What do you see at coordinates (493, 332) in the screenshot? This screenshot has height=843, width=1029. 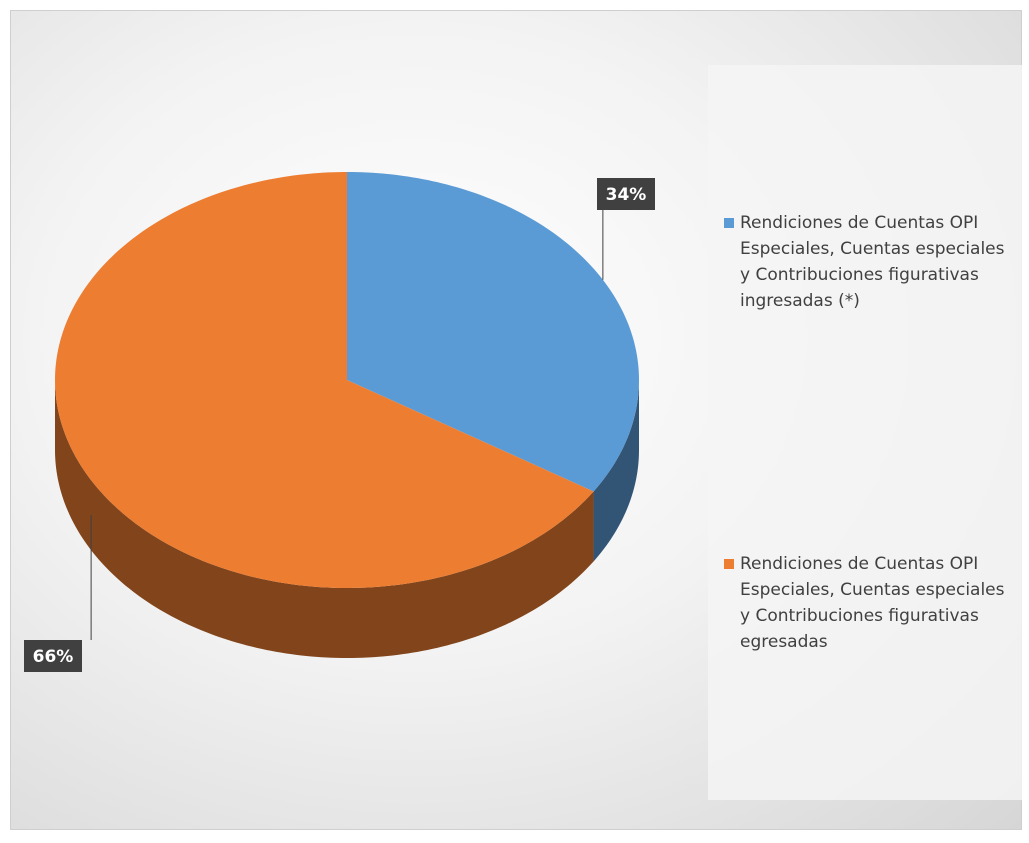 I see `pie-slice` at bounding box center [493, 332].